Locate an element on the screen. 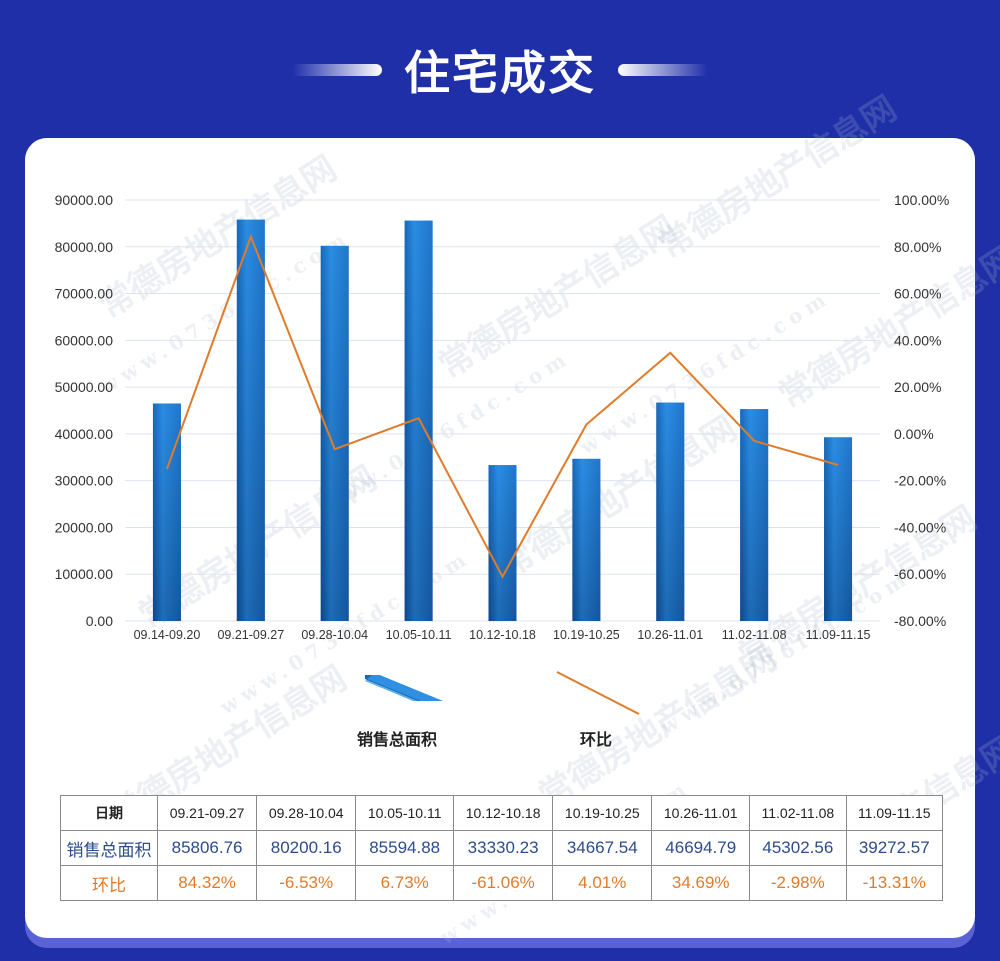 The width and height of the screenshot is (1000, 961). area-cell: 85594.88 is located at coordinates (405, 848).